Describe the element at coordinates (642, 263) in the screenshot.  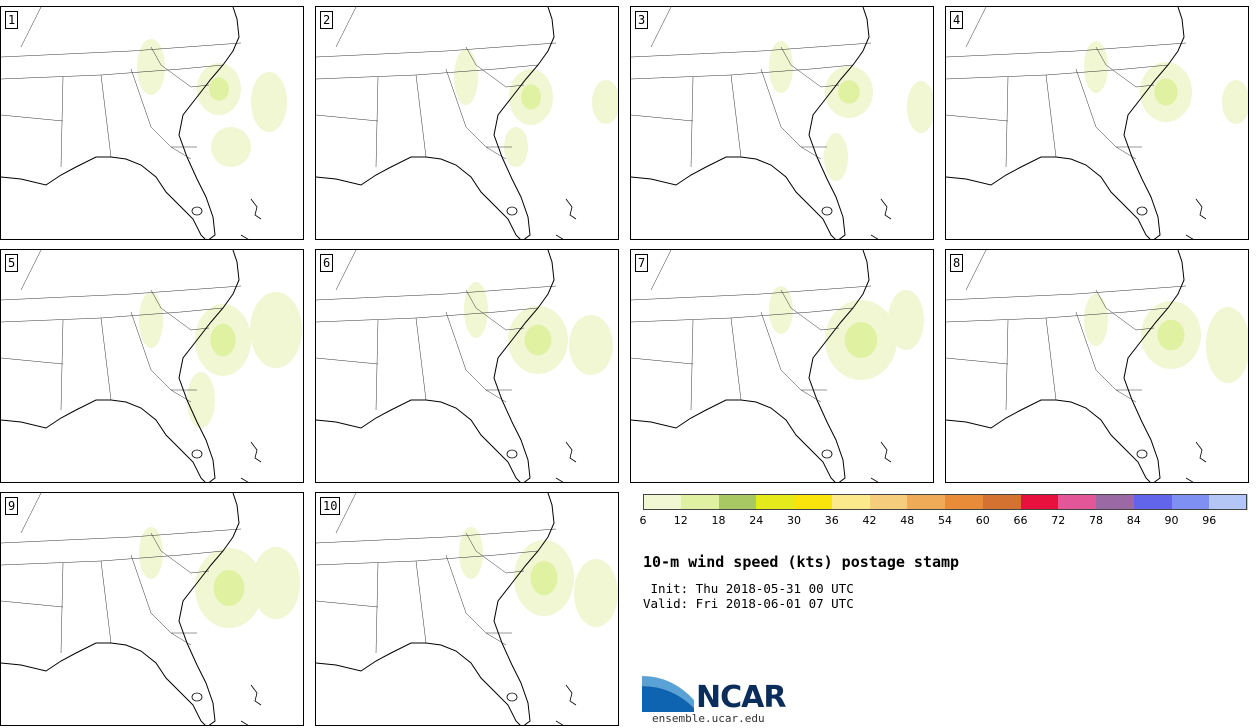
I see `member-number-label: 7` at that location.